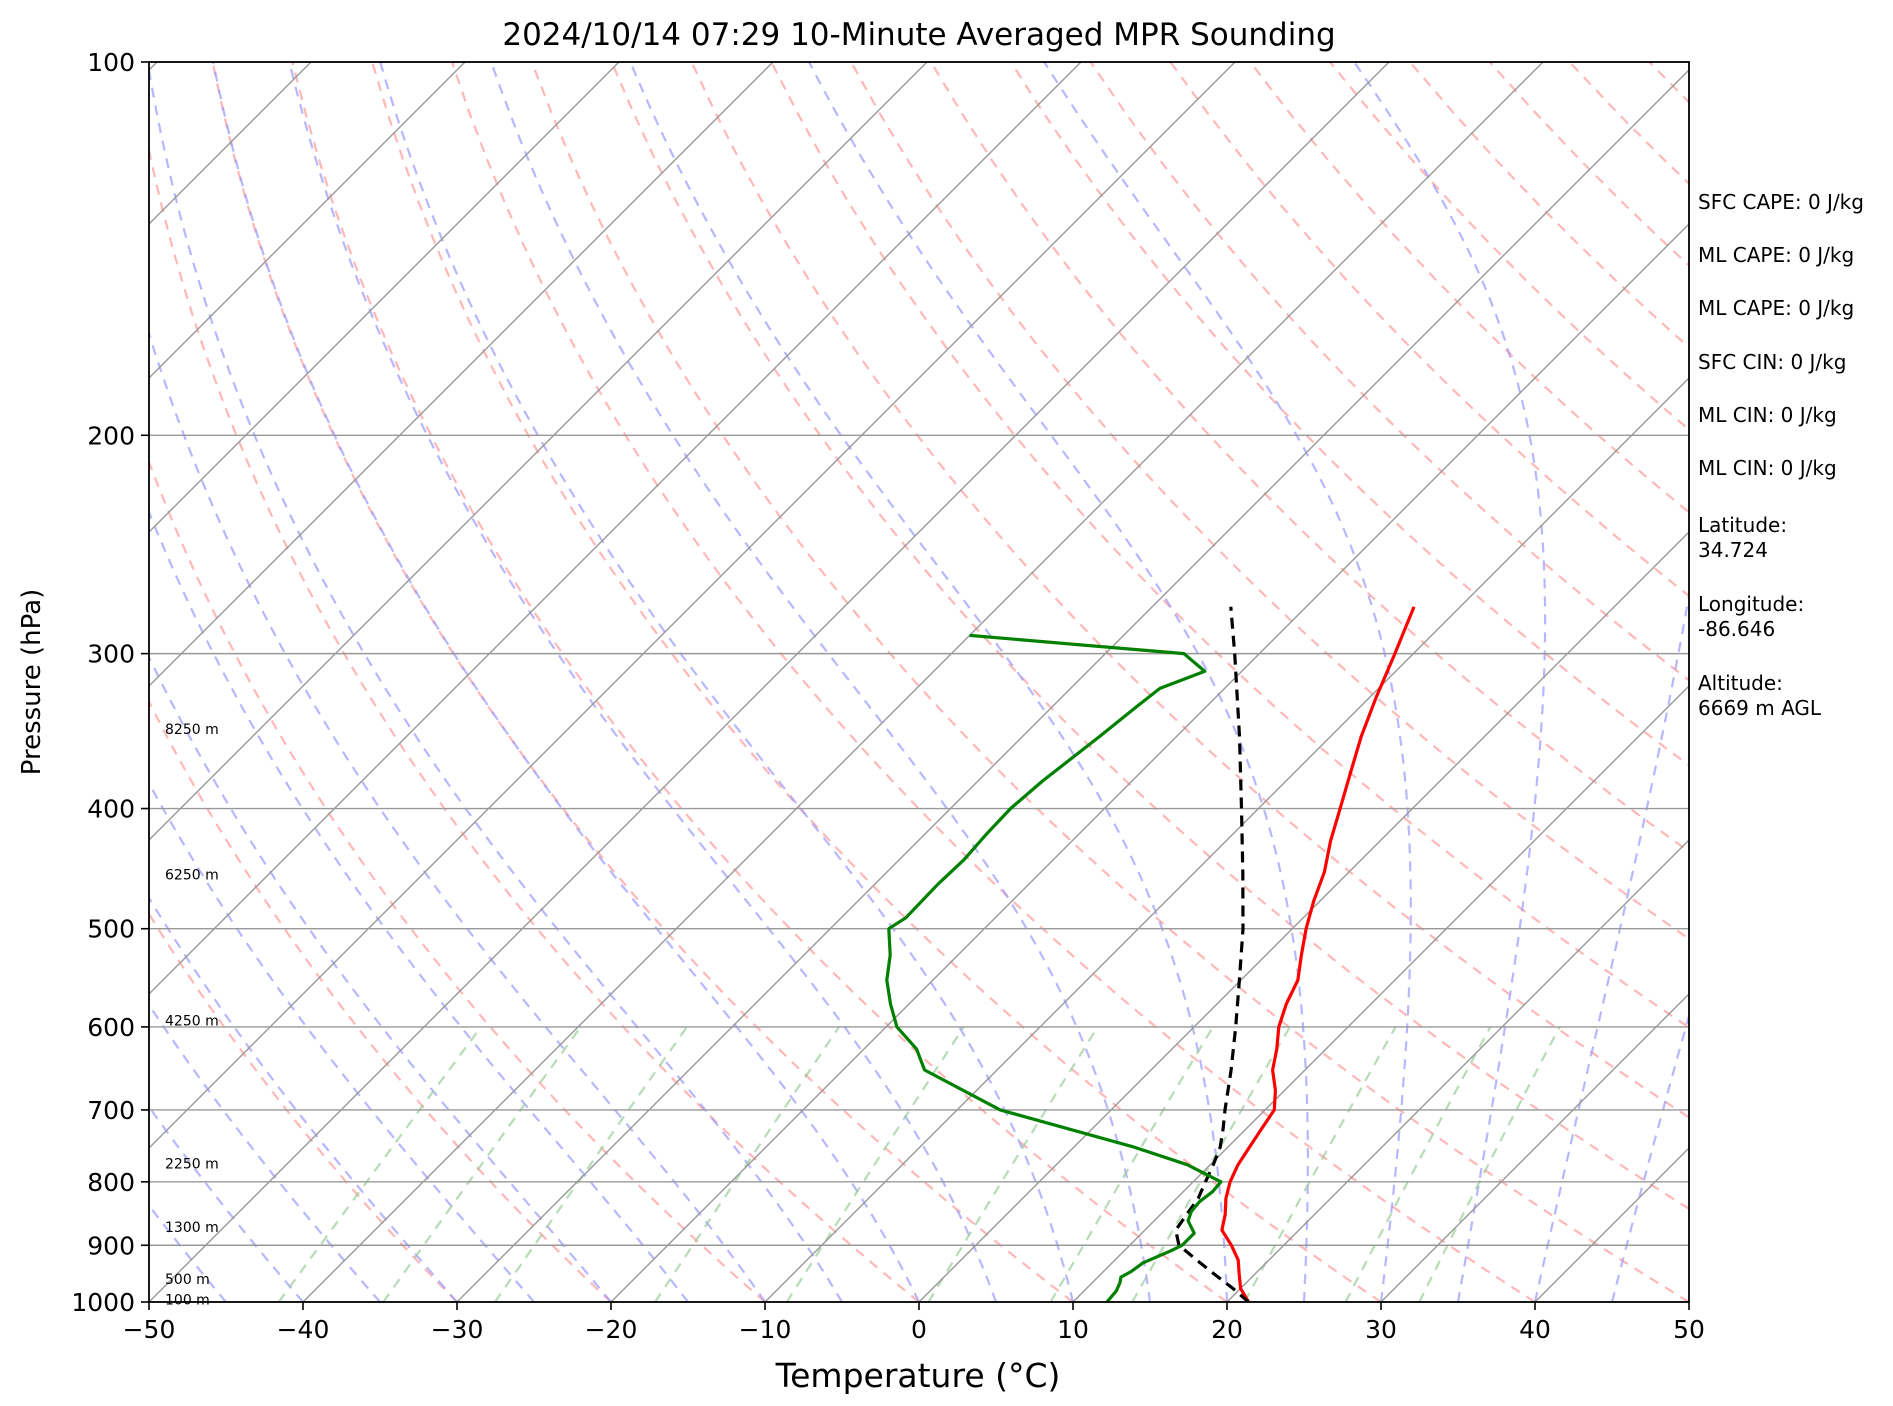  Describe the element at coordinates (303, 1329) in the screenshot. I see `x-tick-label: −40` at that location.